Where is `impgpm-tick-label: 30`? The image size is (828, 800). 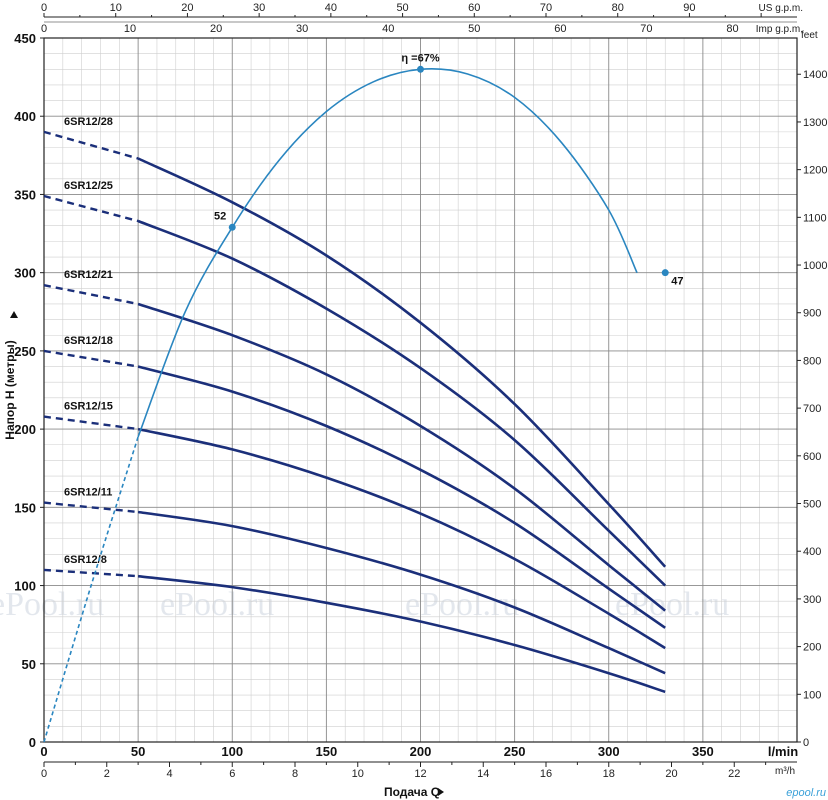 impgpm-tick-label: 30 is located at coordinates (302, 29).